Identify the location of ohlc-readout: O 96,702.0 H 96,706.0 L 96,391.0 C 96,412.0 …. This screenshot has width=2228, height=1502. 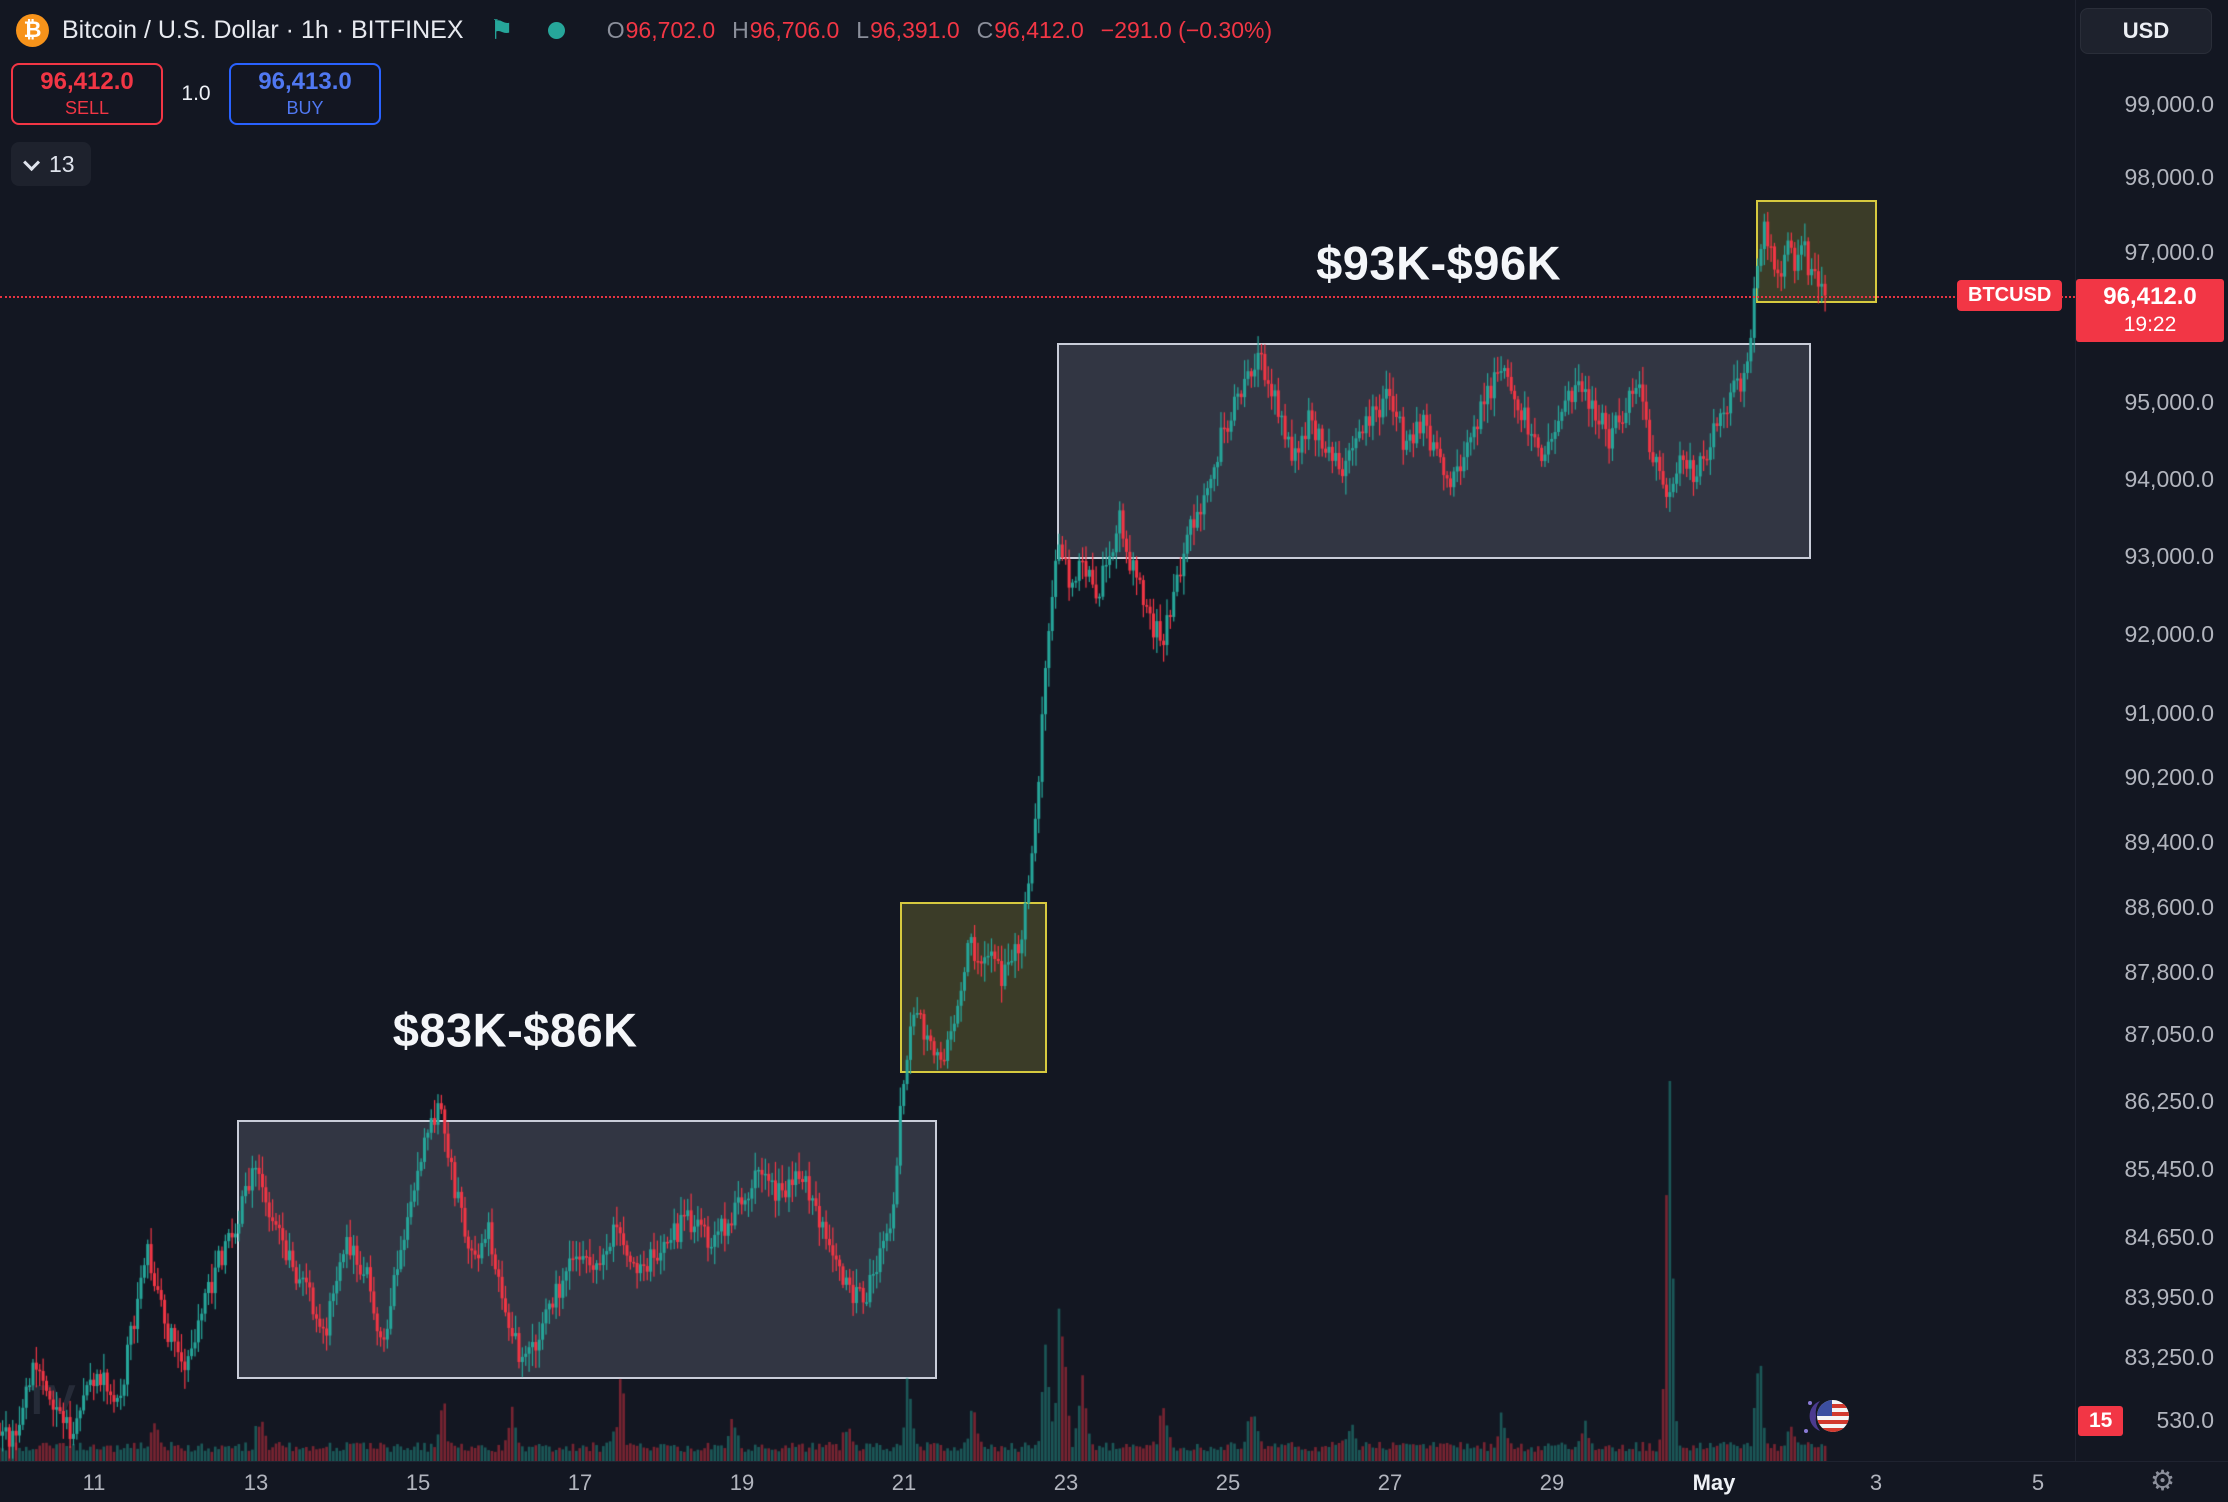
(939, 30).